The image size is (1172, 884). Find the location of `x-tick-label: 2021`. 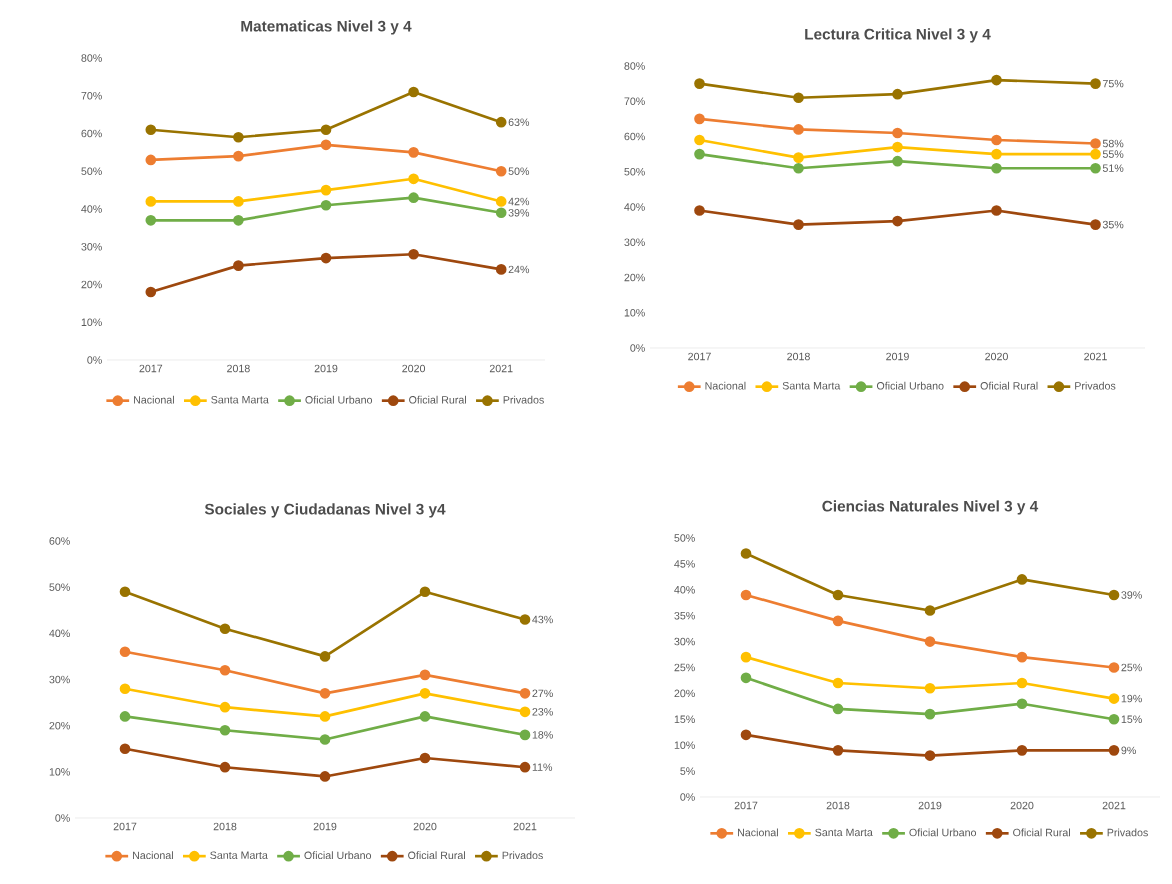

x-tick-label: 2021 is located at coordinates (1095, 356).